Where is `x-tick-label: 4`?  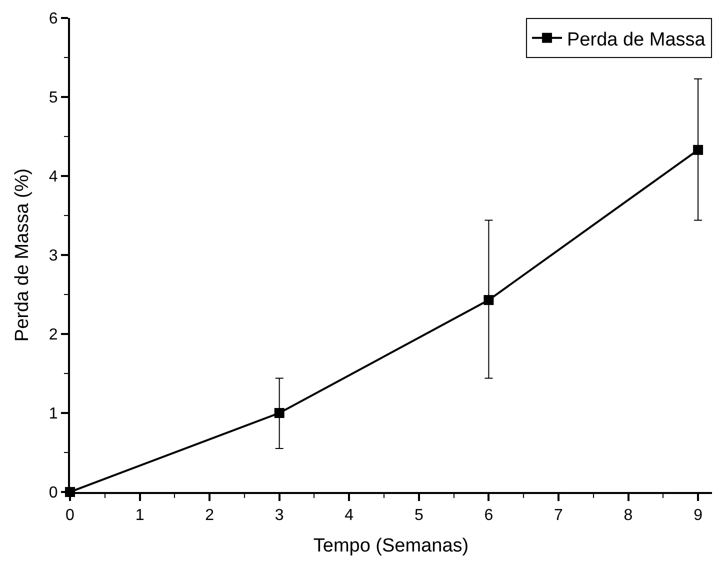 x-tick-label: 4 is located at coordinates (349, 515).